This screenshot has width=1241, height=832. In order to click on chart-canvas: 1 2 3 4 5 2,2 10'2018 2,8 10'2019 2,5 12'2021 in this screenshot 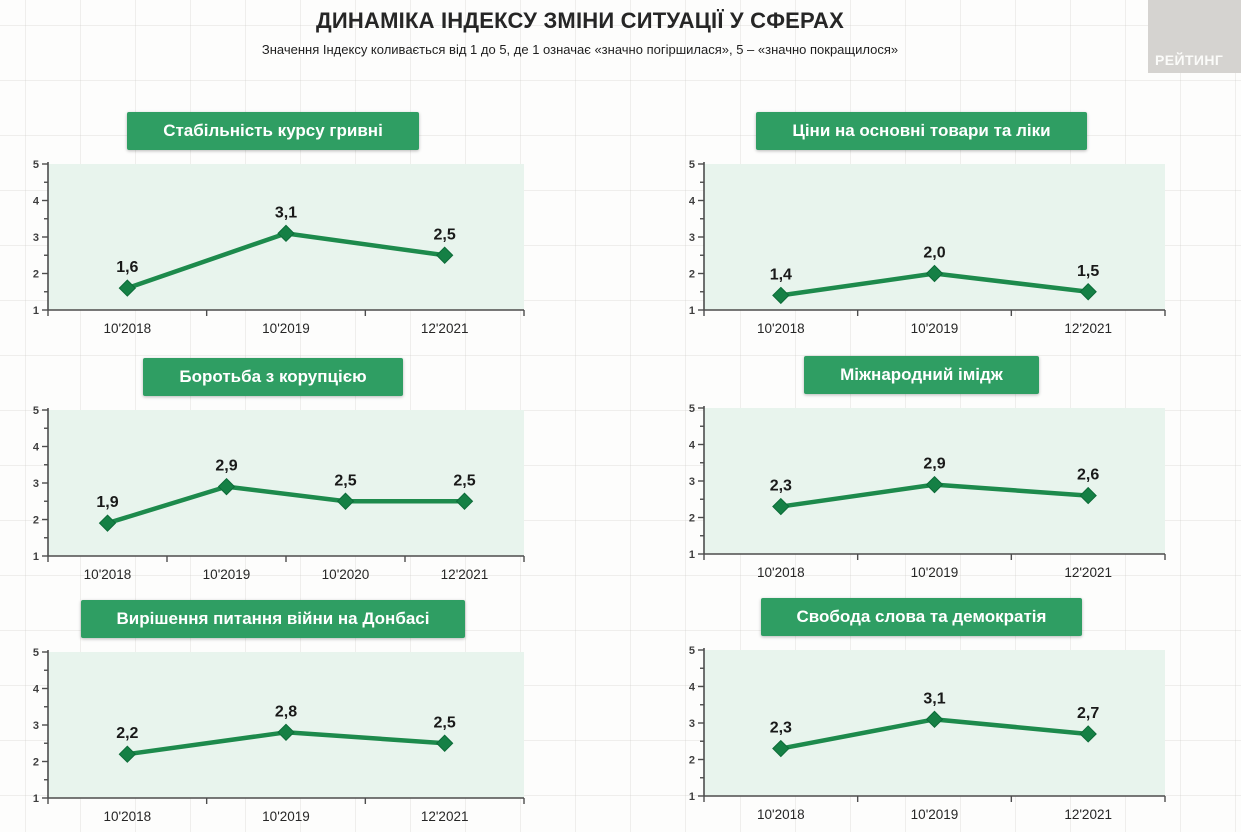, I will do `click(279, 735)`.